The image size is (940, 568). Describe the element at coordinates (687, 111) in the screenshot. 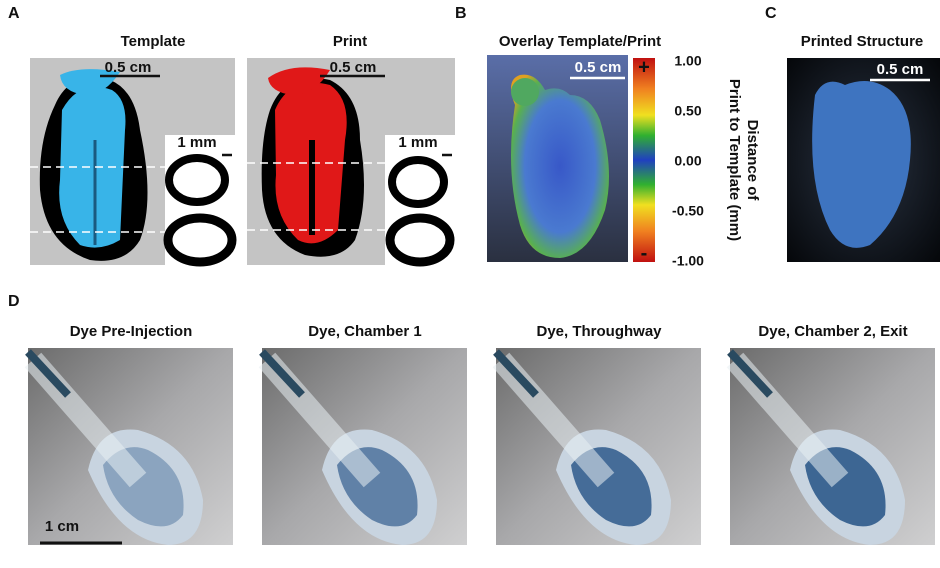

I see `colorbar-tick-label: 0.50` at that location.